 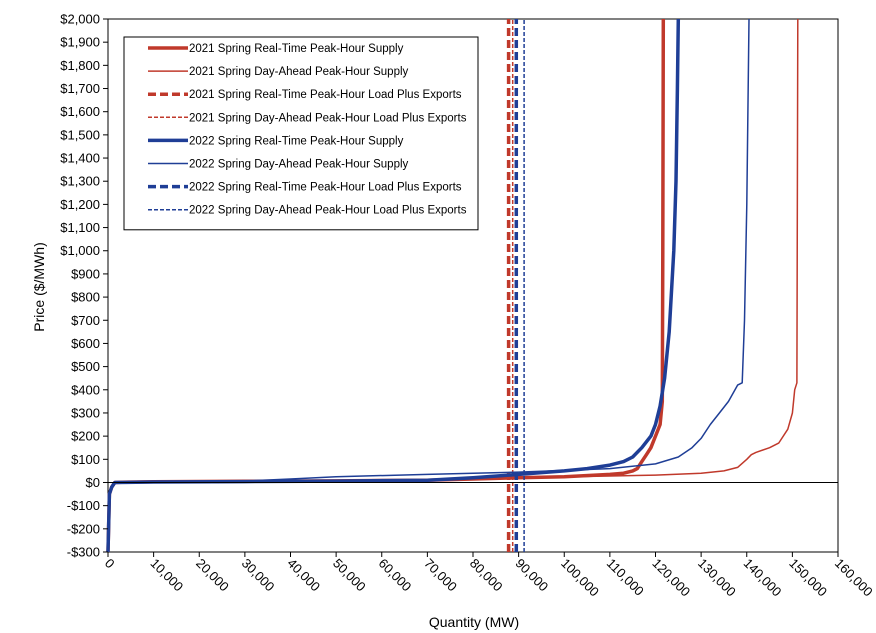 I want to click on y-tick-label: $1,900, so click(x=80, y=42).